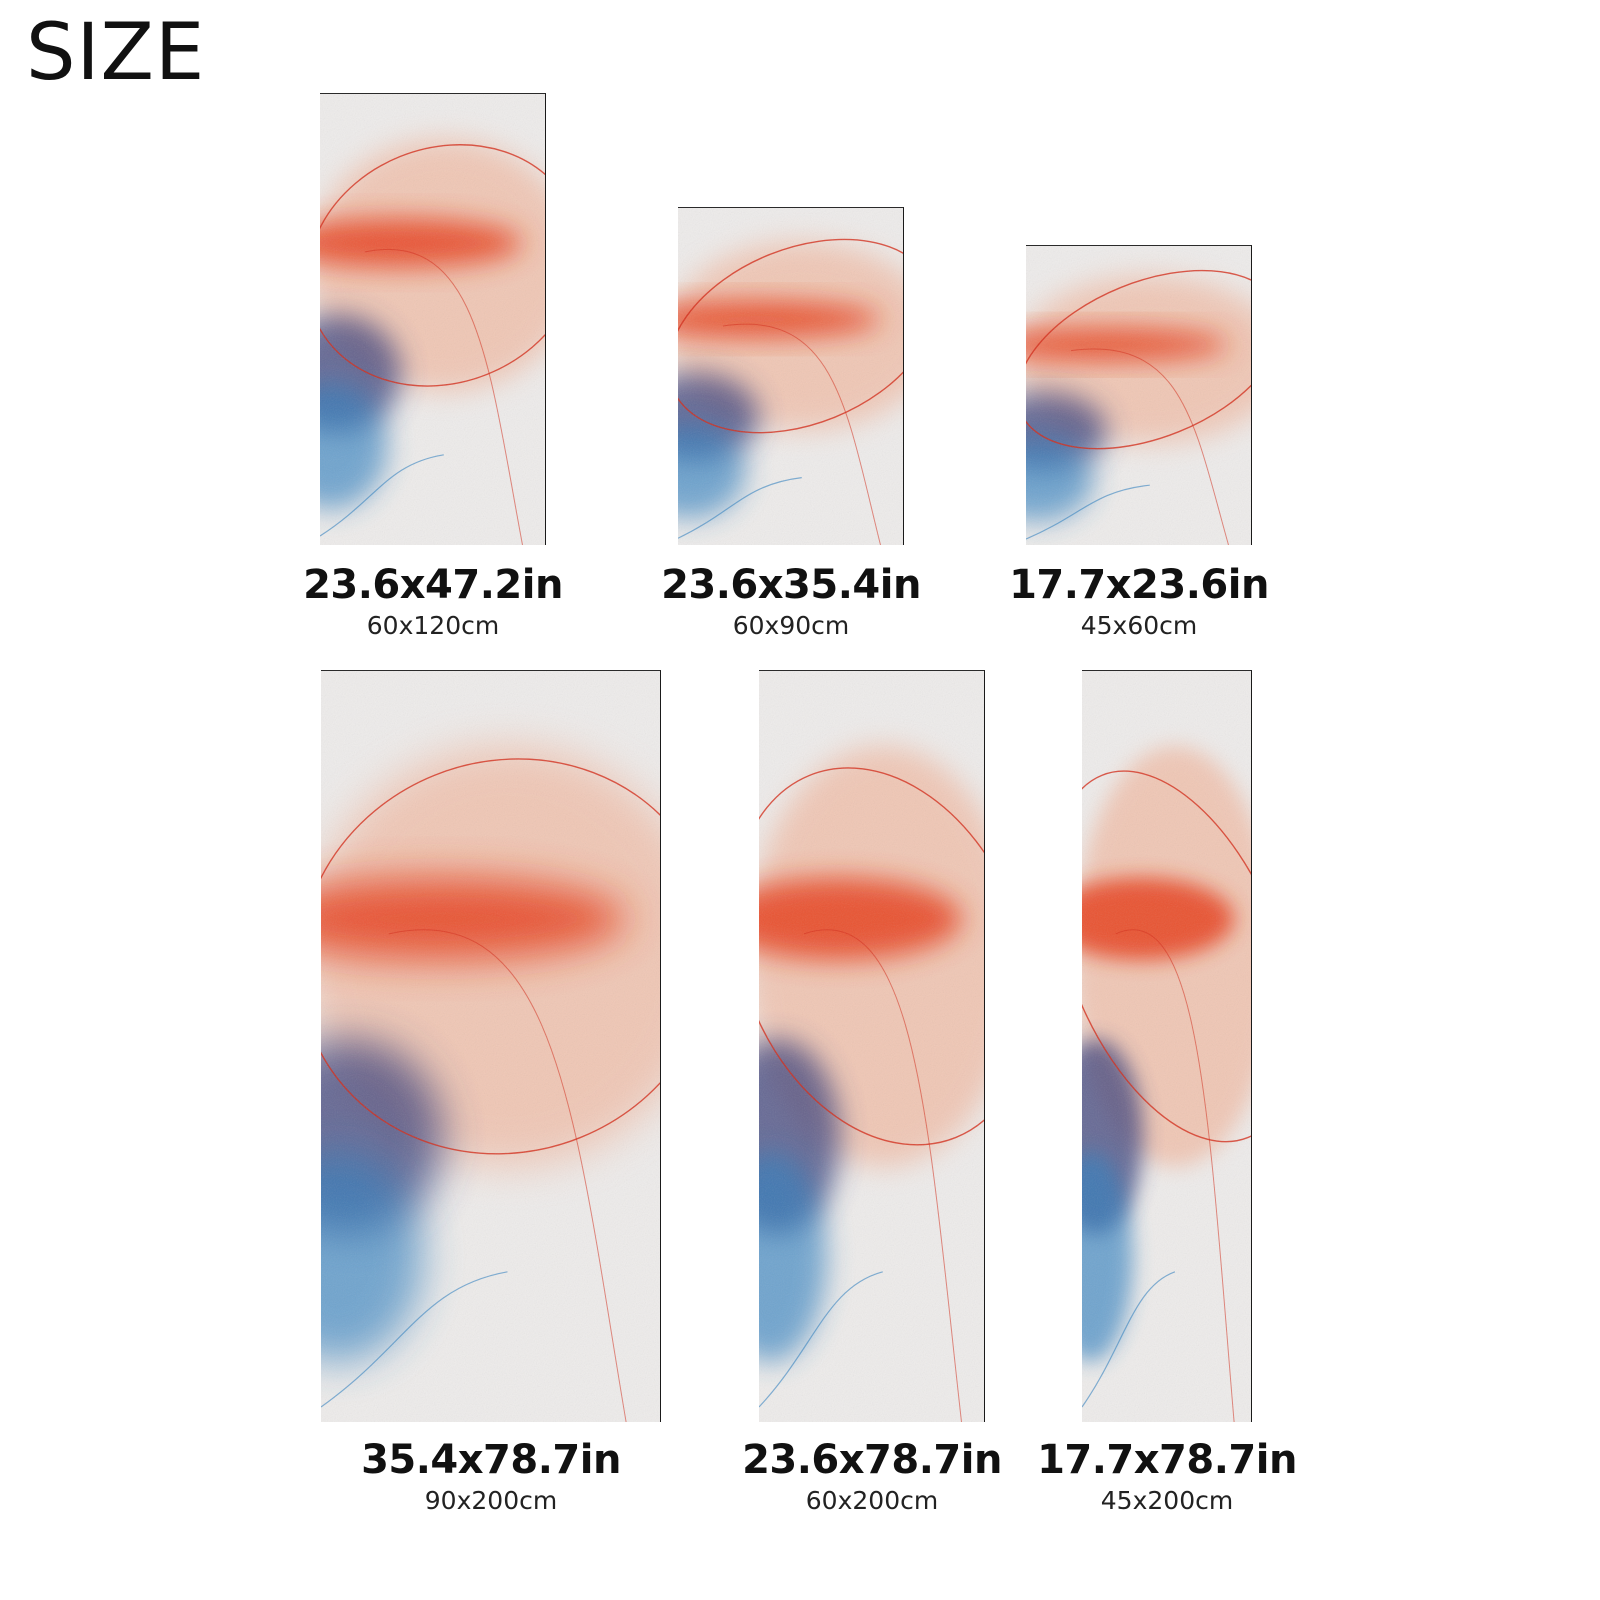 The width and height of the screenshot is (1600, 1600). Describe the element at coordinates (491, 1500) in the screenshot. I see `size-cm-label: 90x200cm` at that location.